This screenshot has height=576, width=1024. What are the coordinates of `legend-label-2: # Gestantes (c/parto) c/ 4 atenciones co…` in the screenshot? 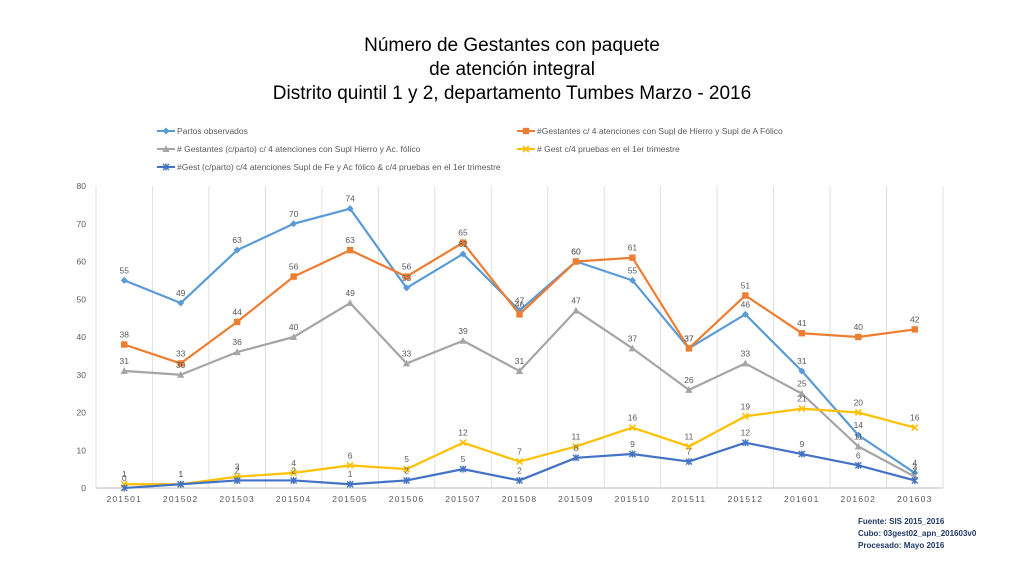 It's located at (299, 149).